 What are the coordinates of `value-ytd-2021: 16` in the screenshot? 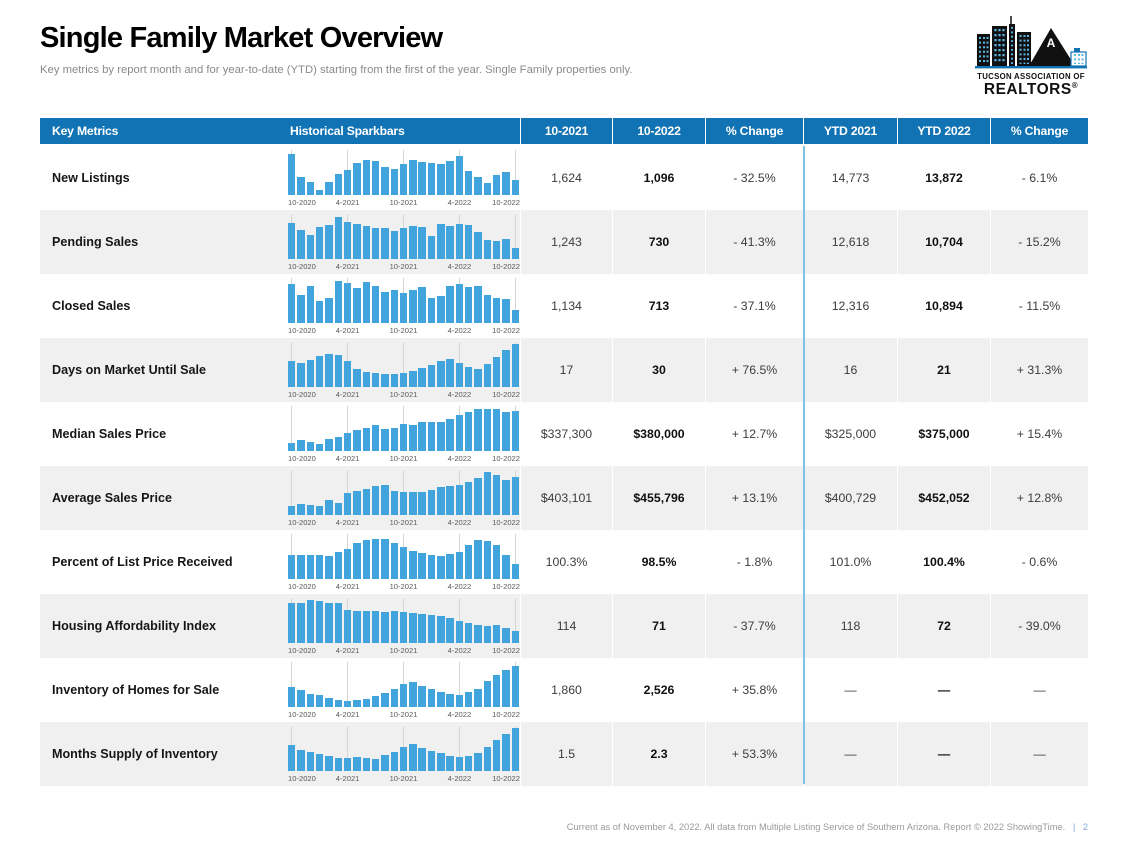 It's located at (850, 370).